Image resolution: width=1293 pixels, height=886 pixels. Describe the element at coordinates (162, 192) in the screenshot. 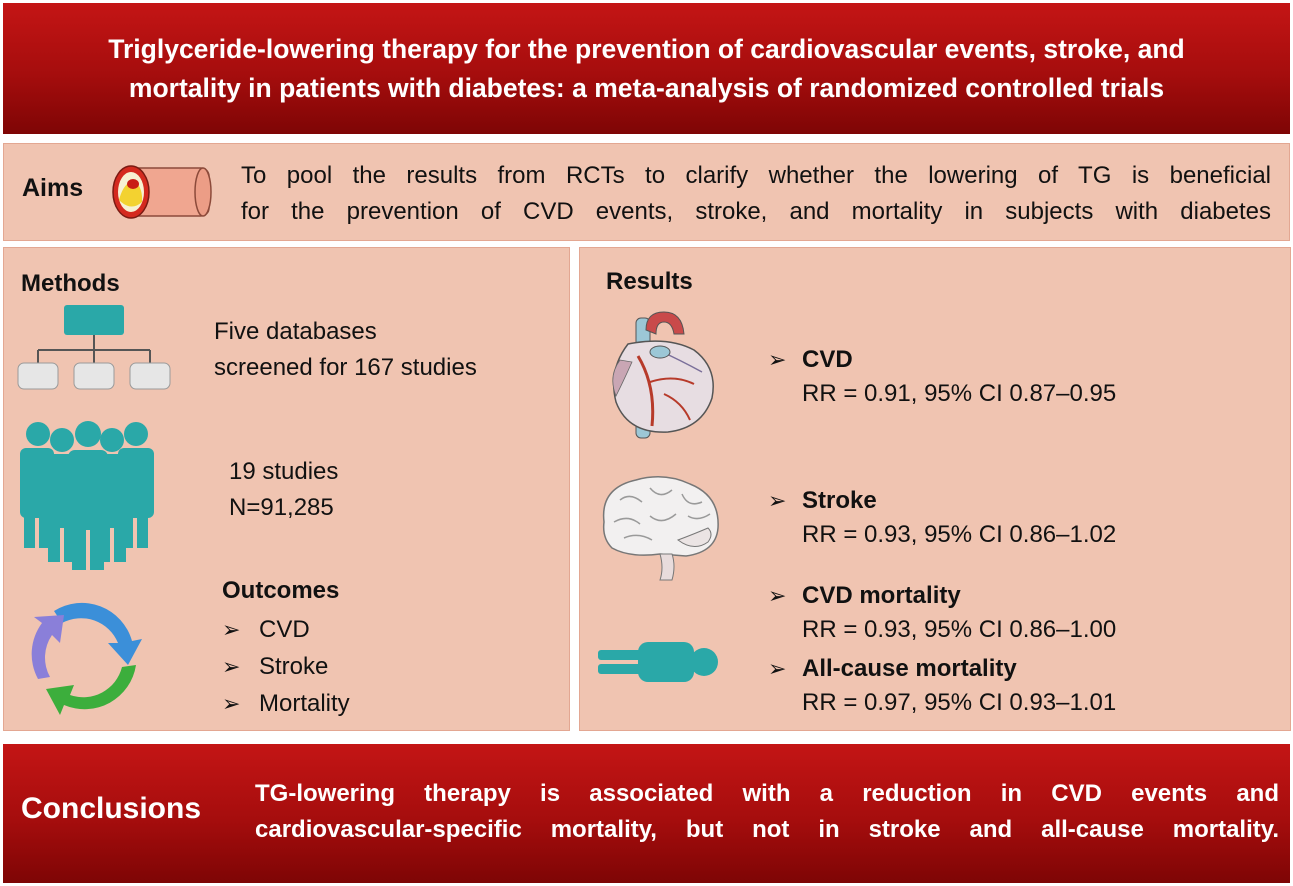

I see `artery-cross-section-icon` at that location.